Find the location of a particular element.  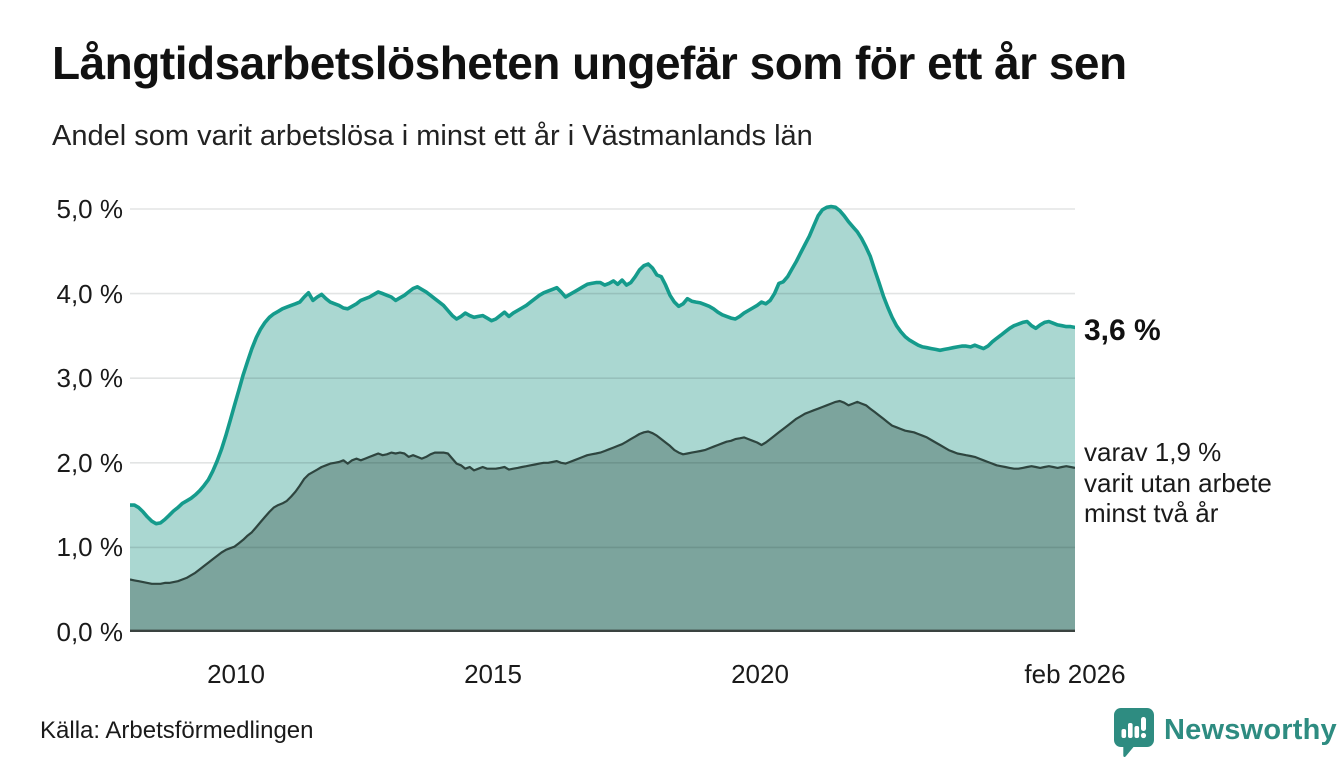

x-axis-label-2010: 2010 is located at coordinates (236, 674).